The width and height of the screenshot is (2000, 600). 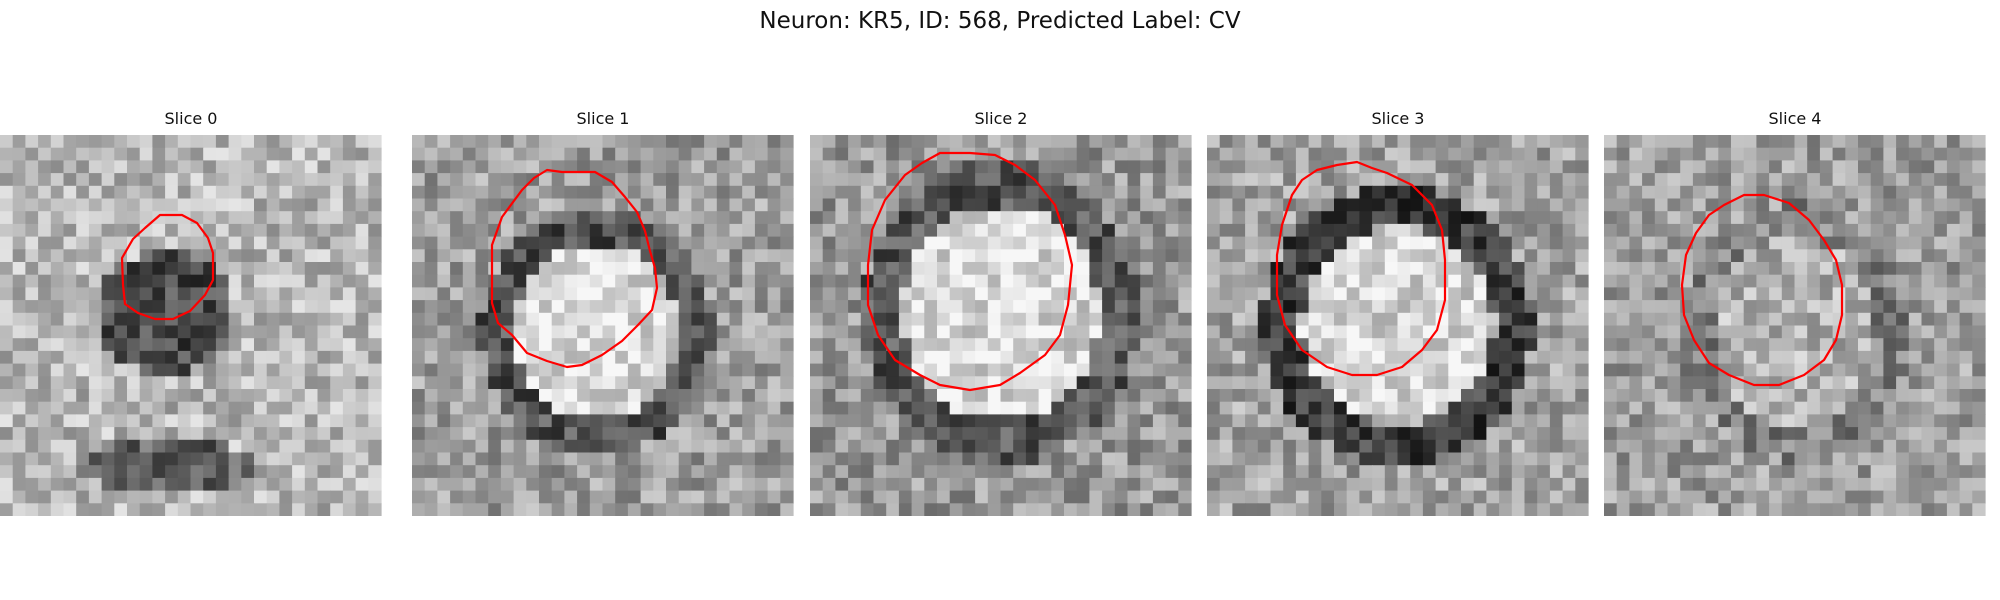 I want to click on slice-panel-2: Slice 2, so click(x=1001, y=312).